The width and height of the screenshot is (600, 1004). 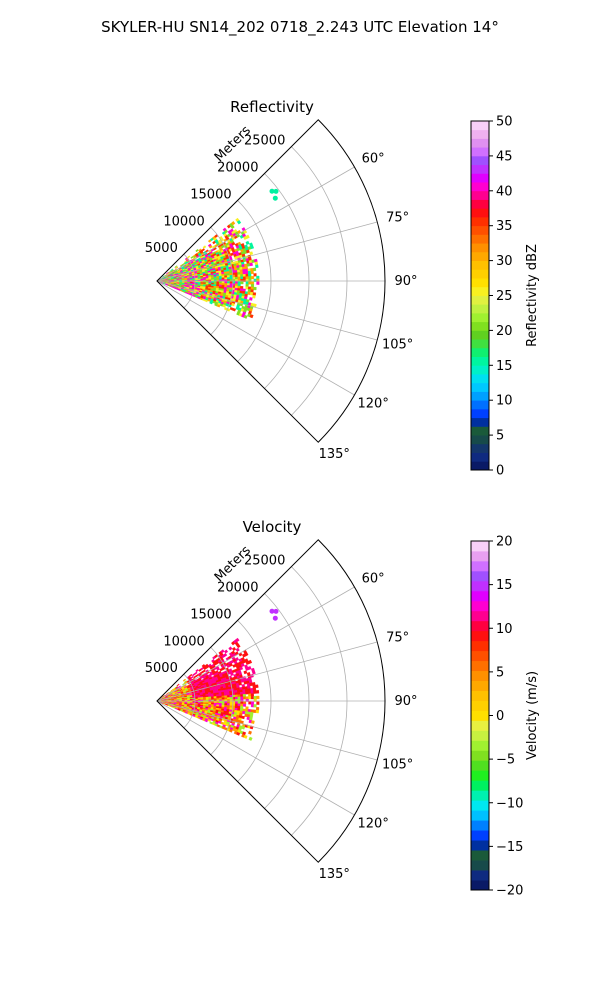 What do you see at coordinates (504, 191) in the screenshot?
I see `colorbar-tick-label: 40` at bounding box center [504, 191].